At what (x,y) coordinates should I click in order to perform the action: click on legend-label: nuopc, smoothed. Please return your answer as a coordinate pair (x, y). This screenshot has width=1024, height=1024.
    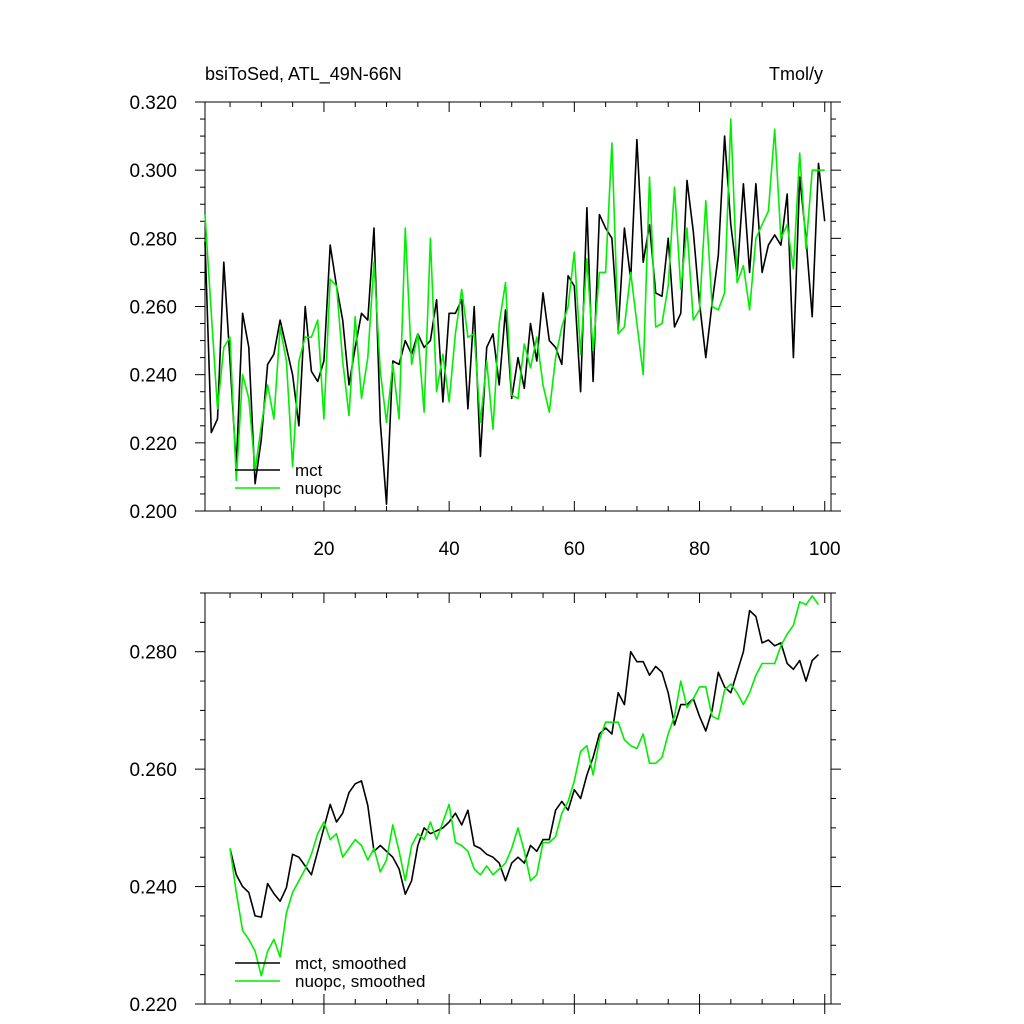
    Looking at the image, I should click on (360, 981).